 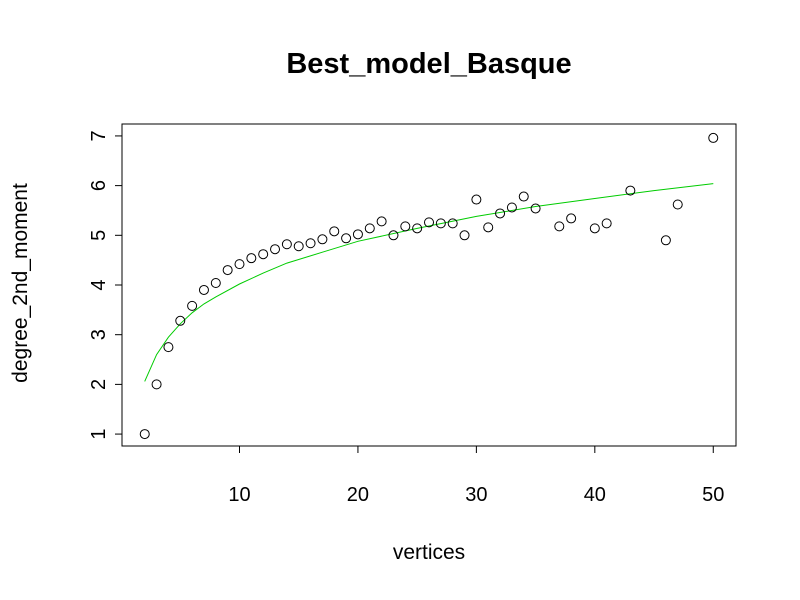 I want to click on y-tick-label: 6, so click(x=99, y=185).